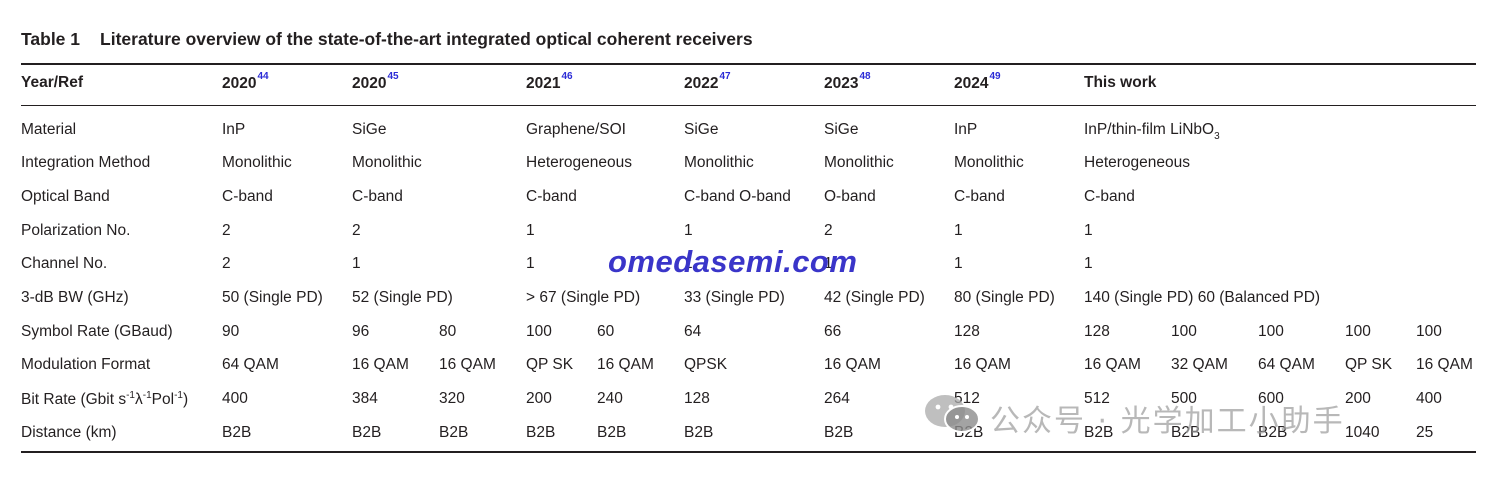 Image resolution: width=1510 pixels, height=477 pixels. What do you see at coordinates (1184, 398) in the screenshot?
I see `table-cell: 500` at bounding box center [1184, 398].